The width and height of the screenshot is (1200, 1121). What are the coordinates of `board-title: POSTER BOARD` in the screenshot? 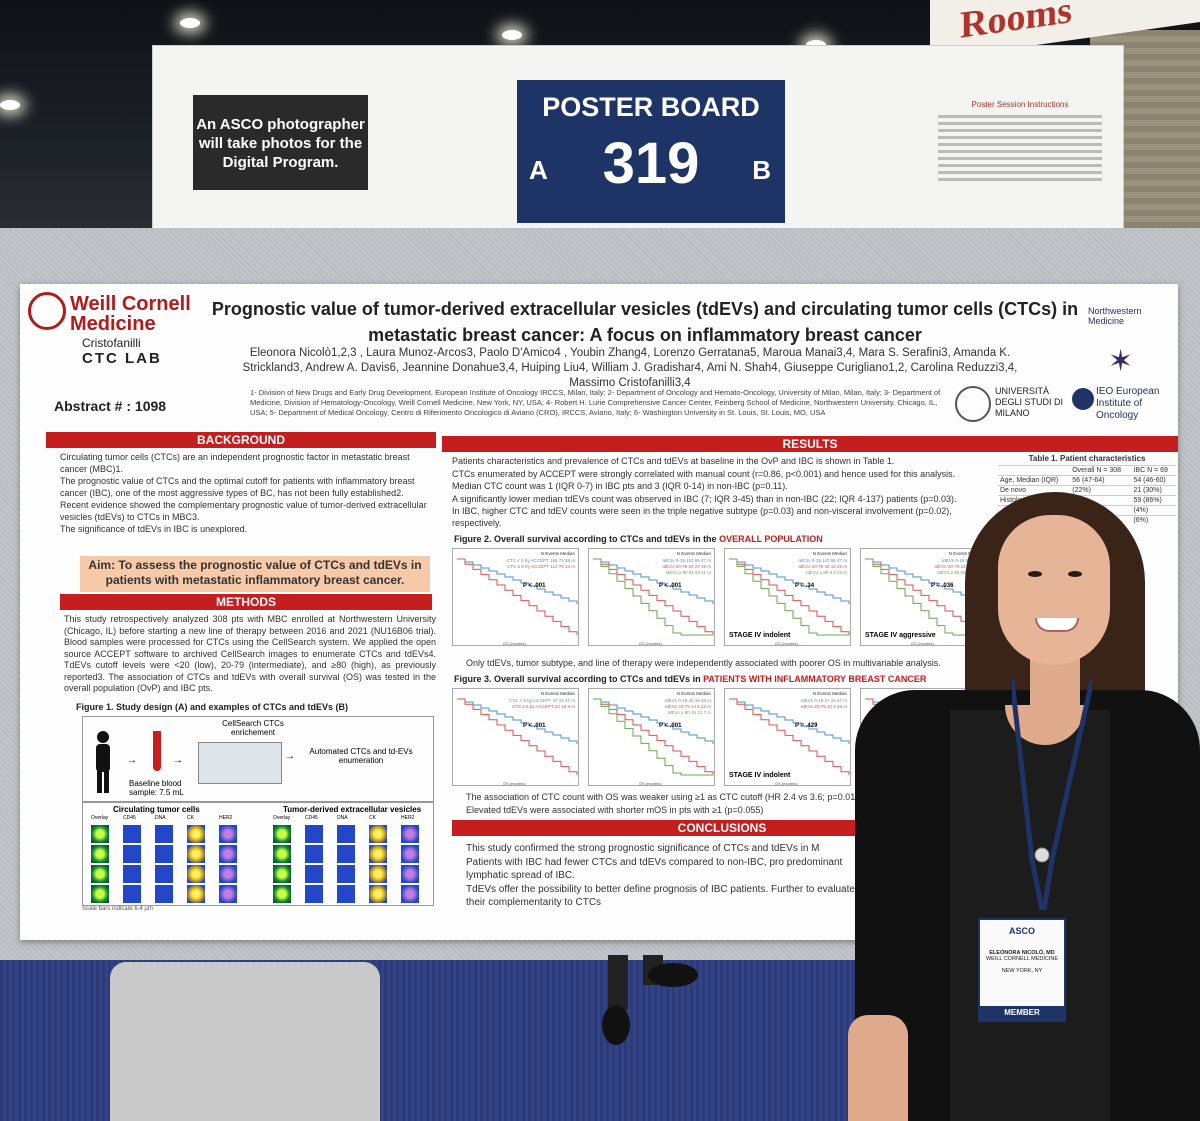 It's located at (651, 107).